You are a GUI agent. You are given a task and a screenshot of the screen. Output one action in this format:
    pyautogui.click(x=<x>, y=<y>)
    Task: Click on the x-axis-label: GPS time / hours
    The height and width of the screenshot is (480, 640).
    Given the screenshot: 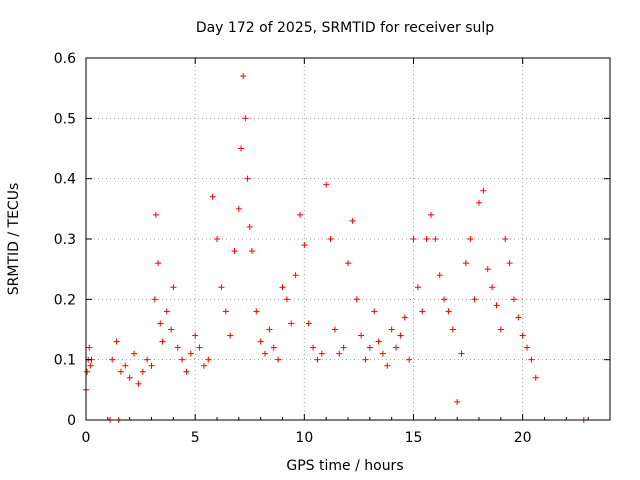 What is the action you would take?
    pyautogui.click(x=344, y=466)
    